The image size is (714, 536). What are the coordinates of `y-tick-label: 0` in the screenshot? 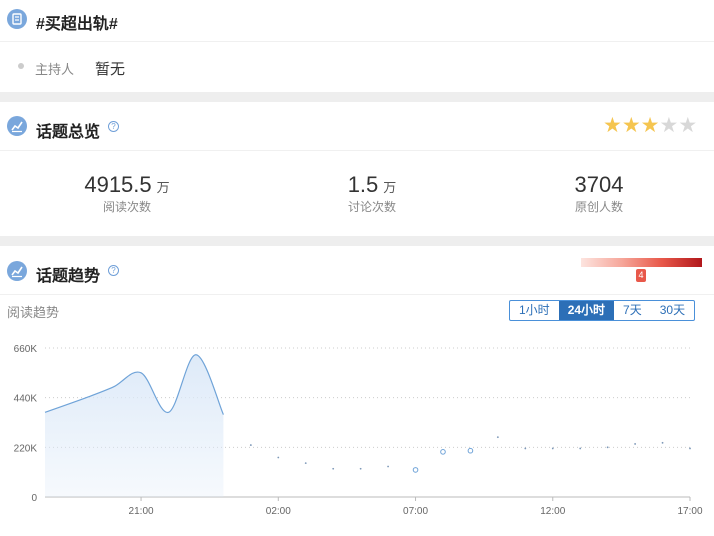 It's located at (34, 498).